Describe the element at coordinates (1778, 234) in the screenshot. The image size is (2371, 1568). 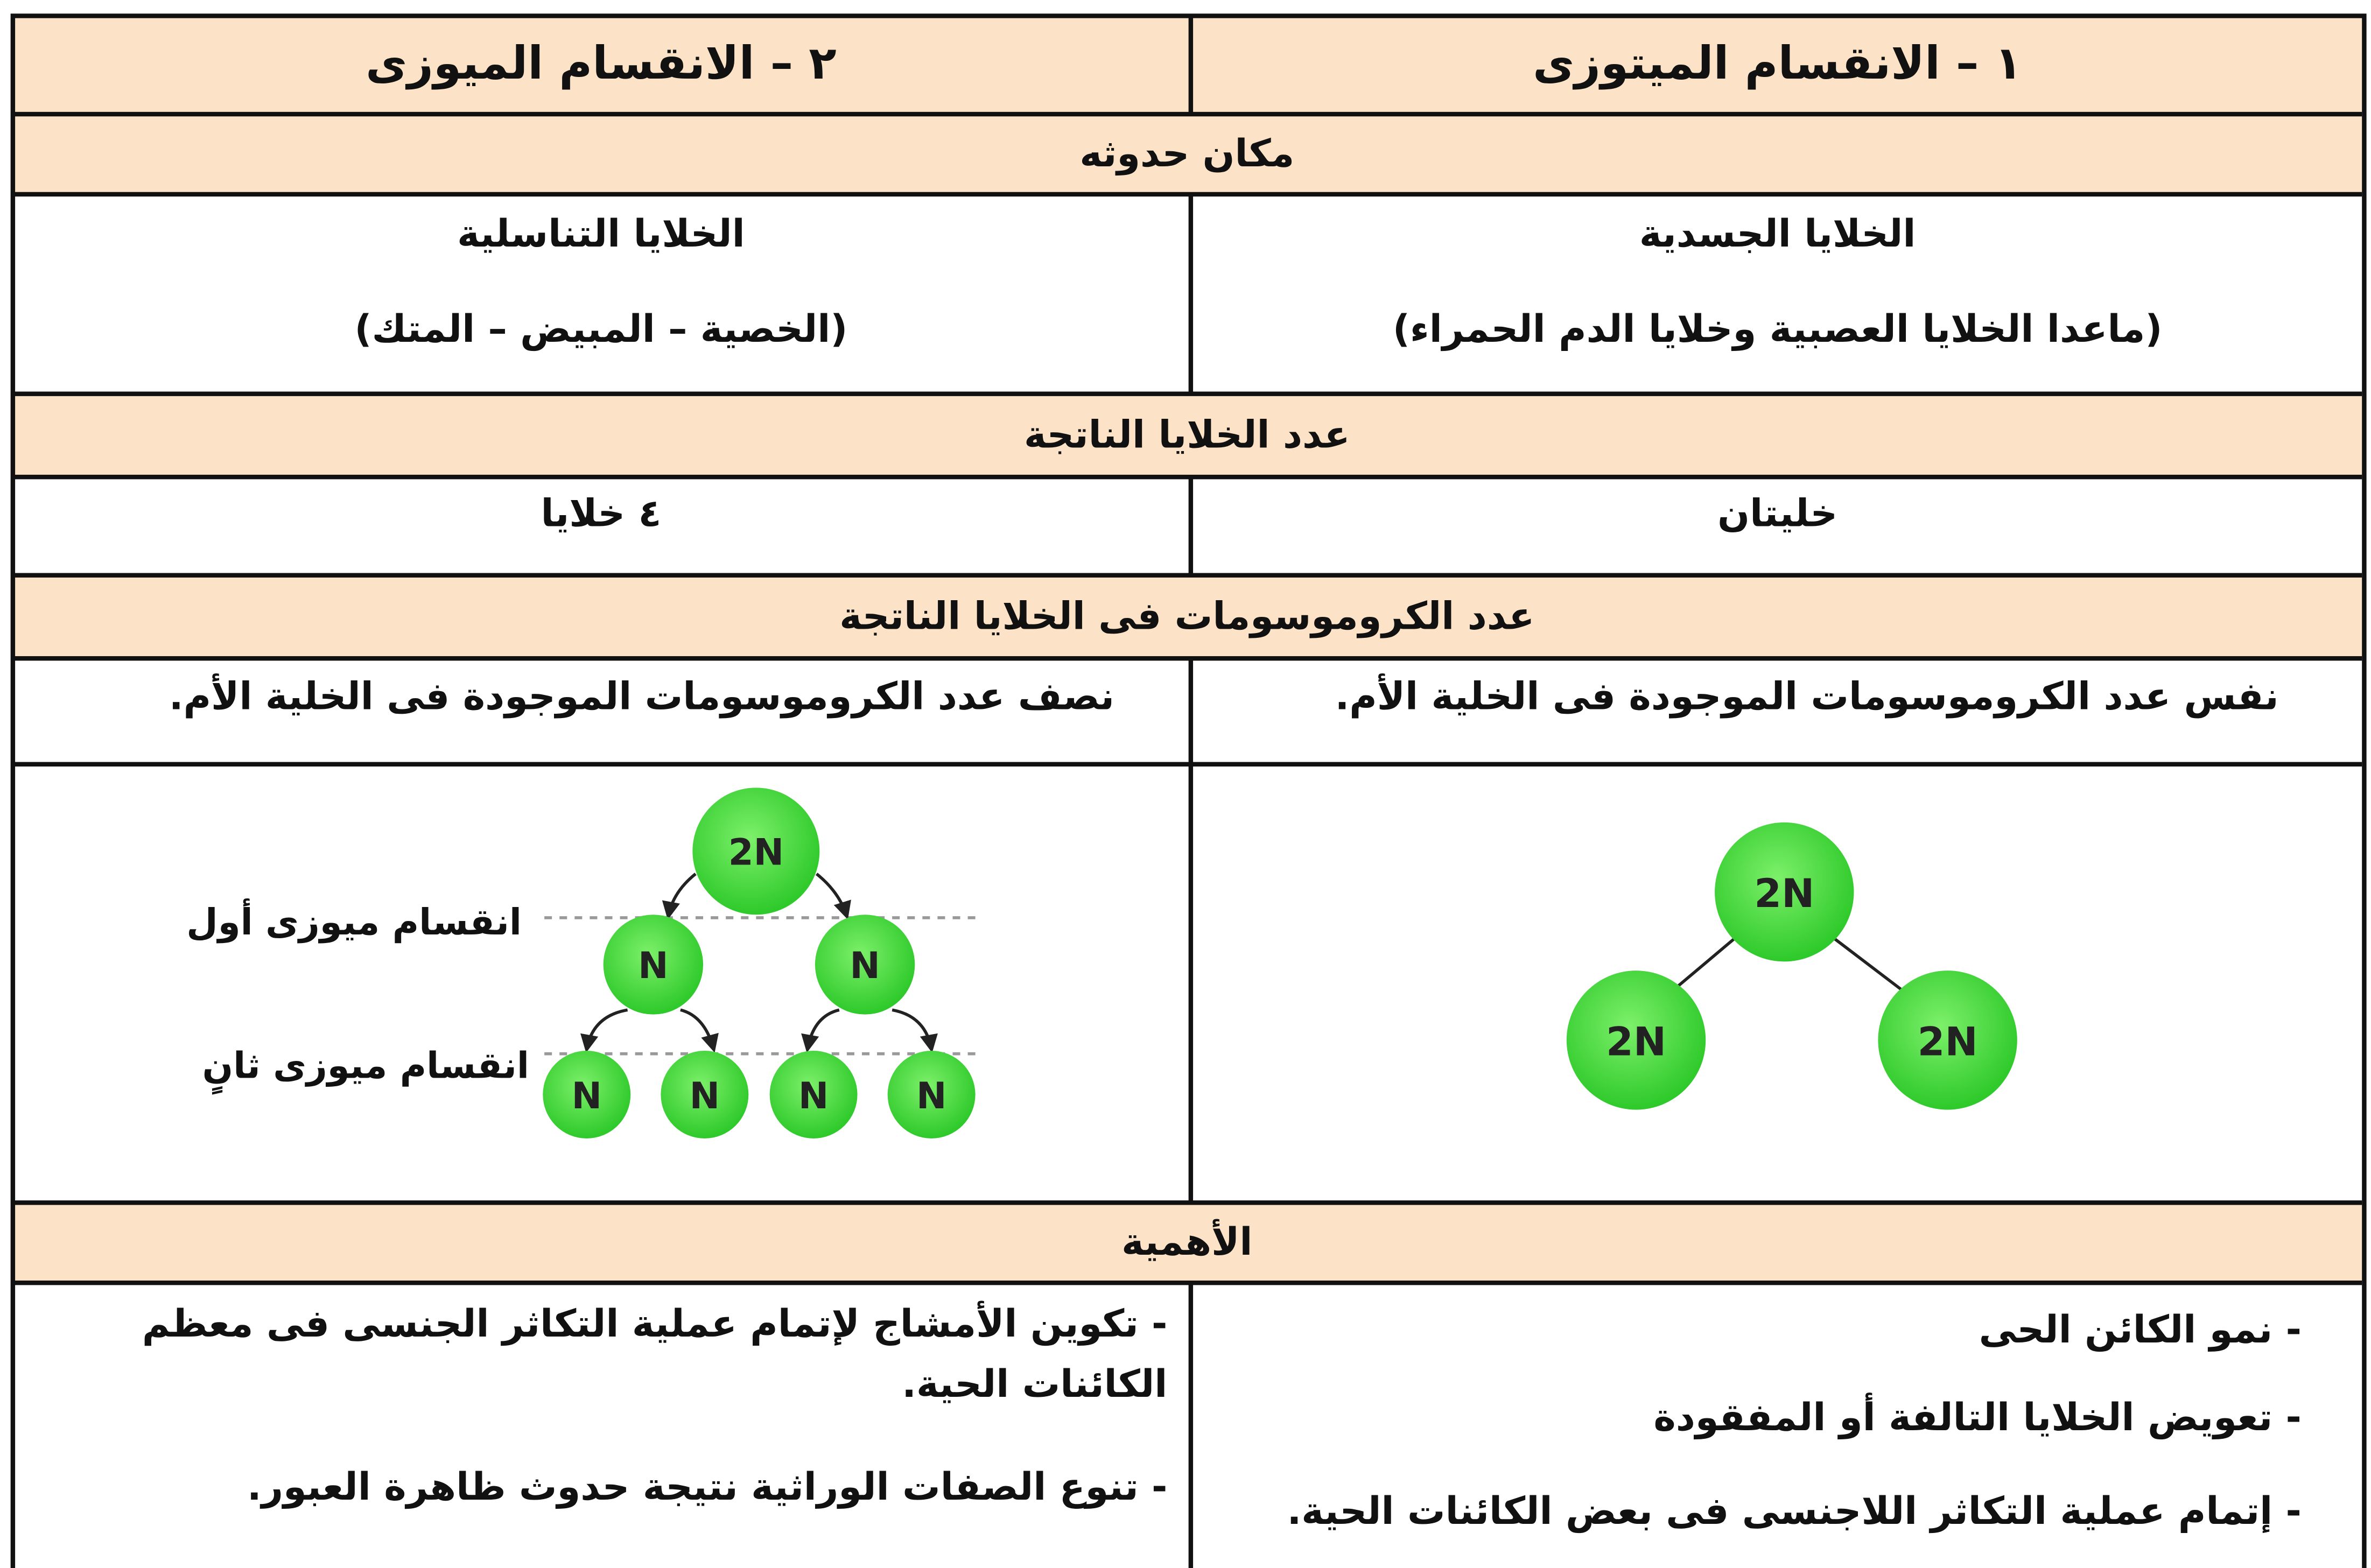
I see `cell-text: الخلايا الجسدية` at that location.